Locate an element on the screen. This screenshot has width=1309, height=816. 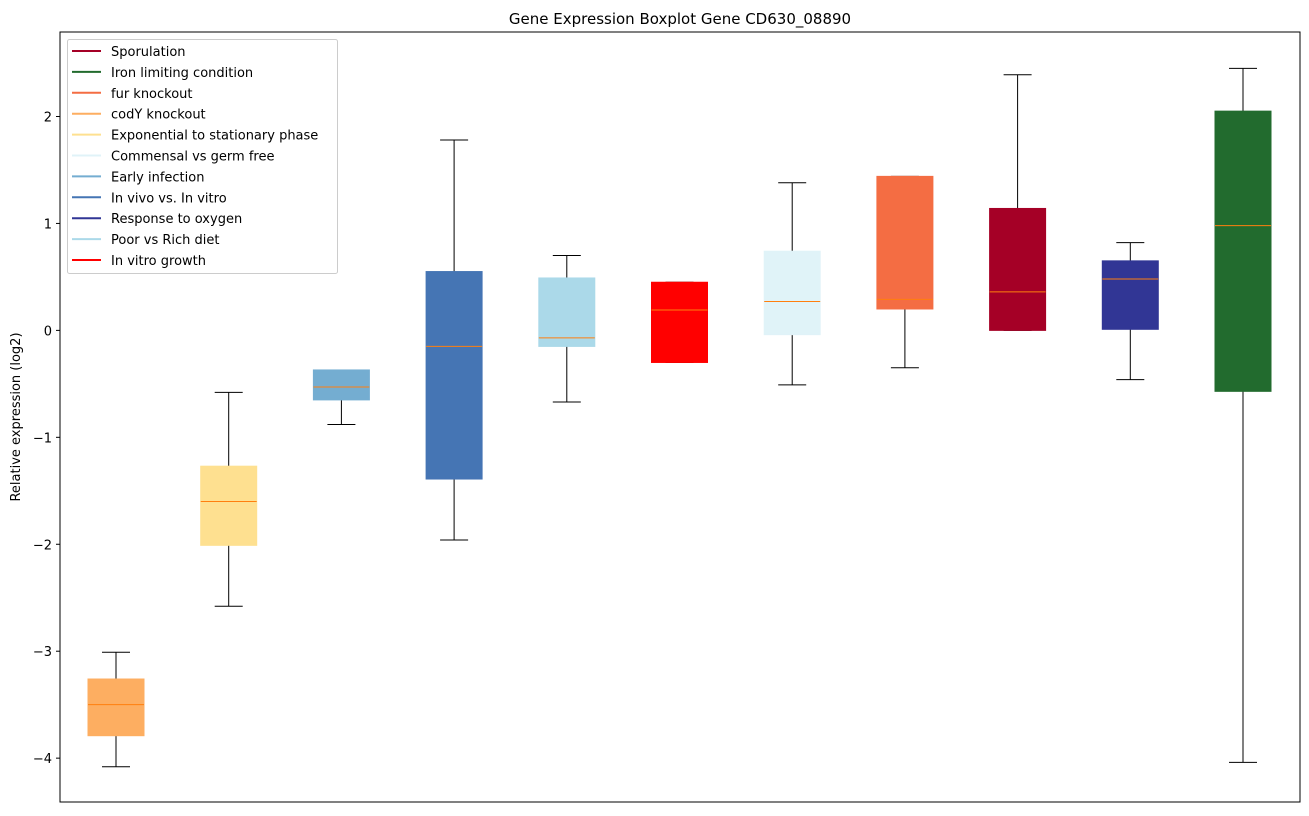
legend-label: fur knockout is located at coordinates (152, 94).